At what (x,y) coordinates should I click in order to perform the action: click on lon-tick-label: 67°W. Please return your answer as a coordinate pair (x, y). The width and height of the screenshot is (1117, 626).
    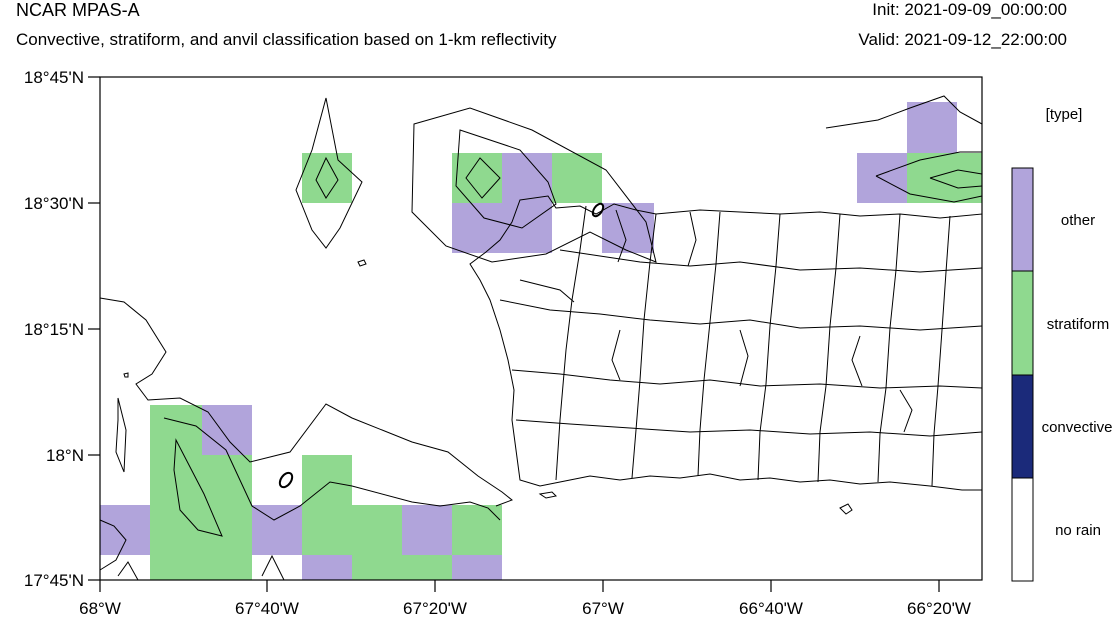
    Looking at the image, I should click on (603, 608).